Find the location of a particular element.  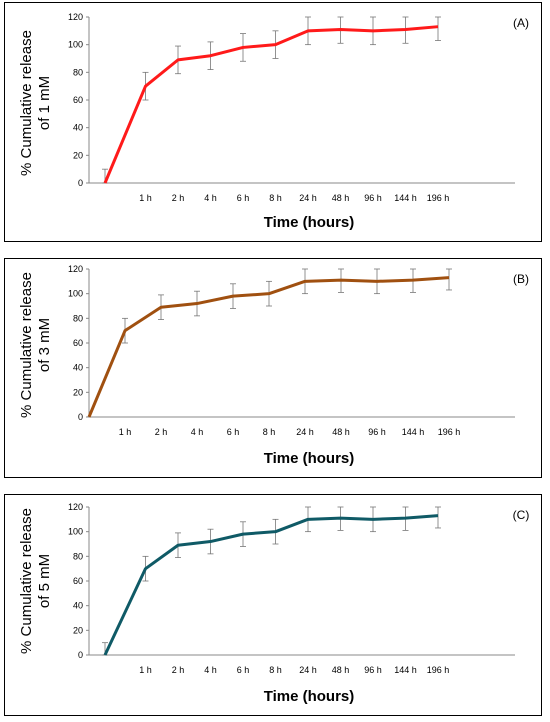

chart-b-series-line is located at coordinates (268, 347).